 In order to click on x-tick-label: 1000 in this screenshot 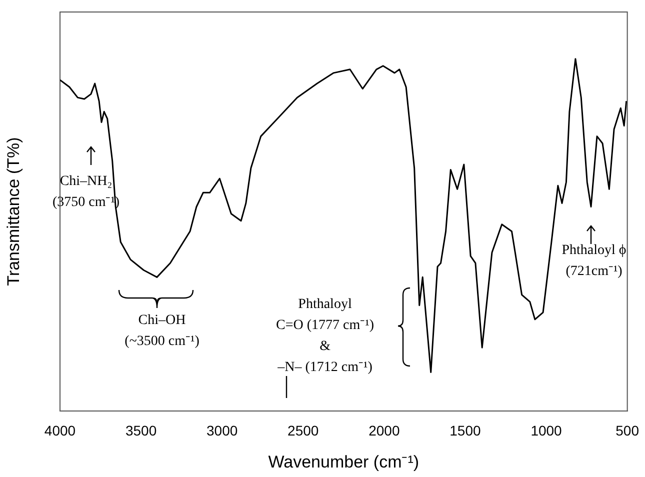, I will do `click(546, 430)`.